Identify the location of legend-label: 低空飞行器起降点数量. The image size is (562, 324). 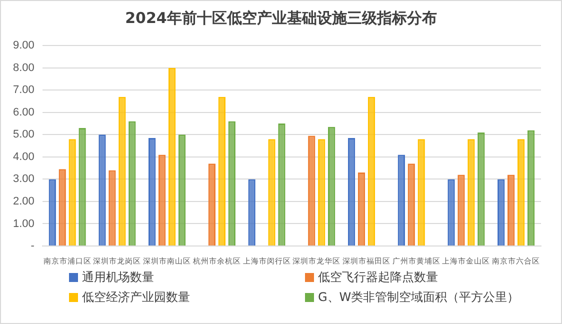
(378, 277).